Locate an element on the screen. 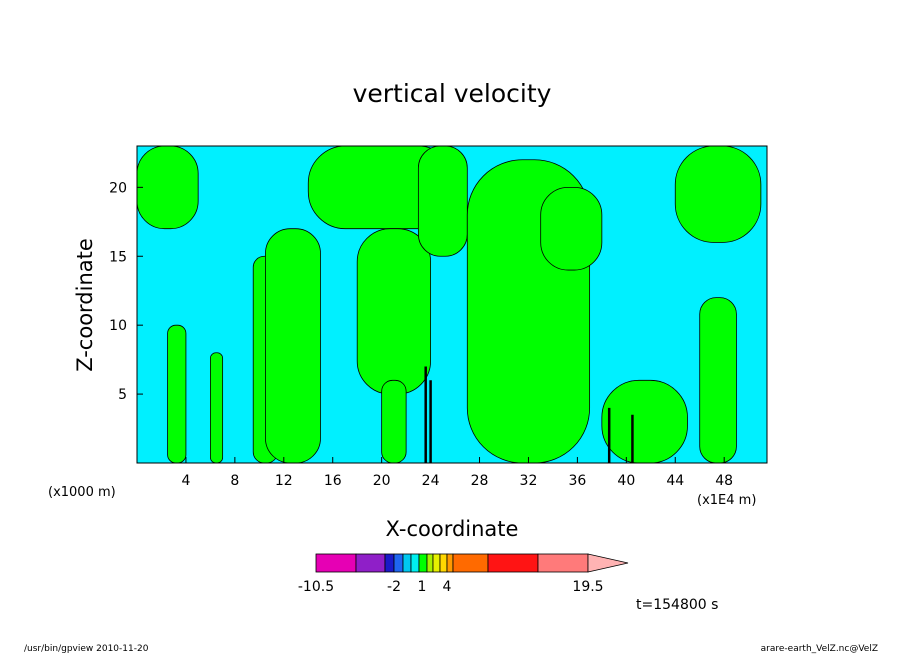 The image size is (904, 654). x-tick-label-10: 44 is located at coordinates (675, 481).